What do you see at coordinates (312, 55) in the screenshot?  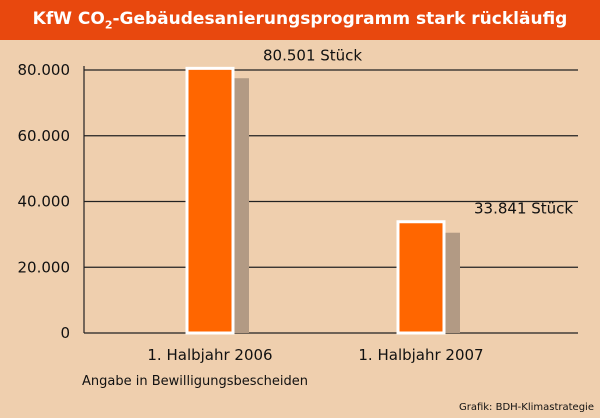 I see `data-label: 80.501 Stück` at bounding box center [312, 55].